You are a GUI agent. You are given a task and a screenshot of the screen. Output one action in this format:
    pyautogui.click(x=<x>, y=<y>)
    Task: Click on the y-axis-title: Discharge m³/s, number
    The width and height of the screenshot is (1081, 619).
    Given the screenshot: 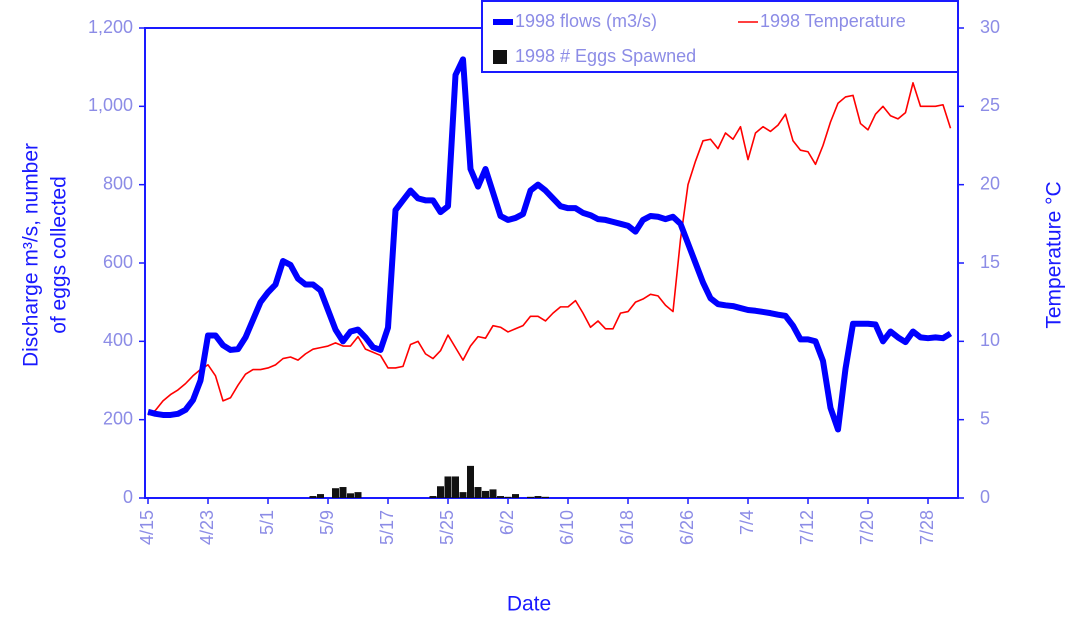 What is the action you would take?
    pyautogui.click(x=31, y=255)
    